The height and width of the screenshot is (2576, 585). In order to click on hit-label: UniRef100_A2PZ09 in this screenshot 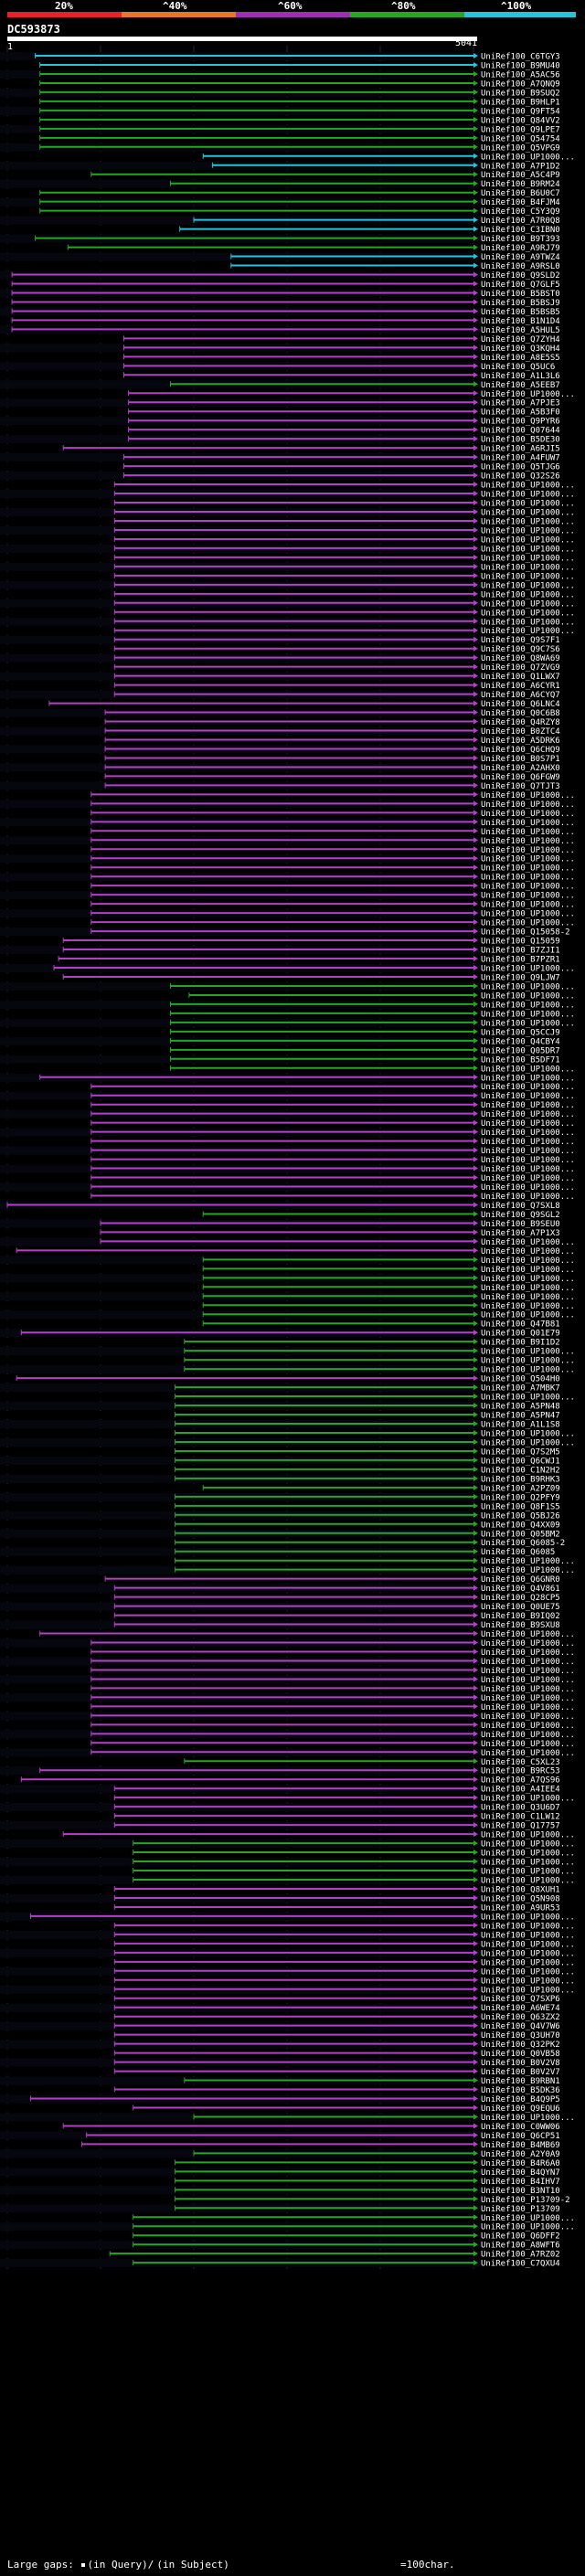, I will do `click(520, 1488)`.